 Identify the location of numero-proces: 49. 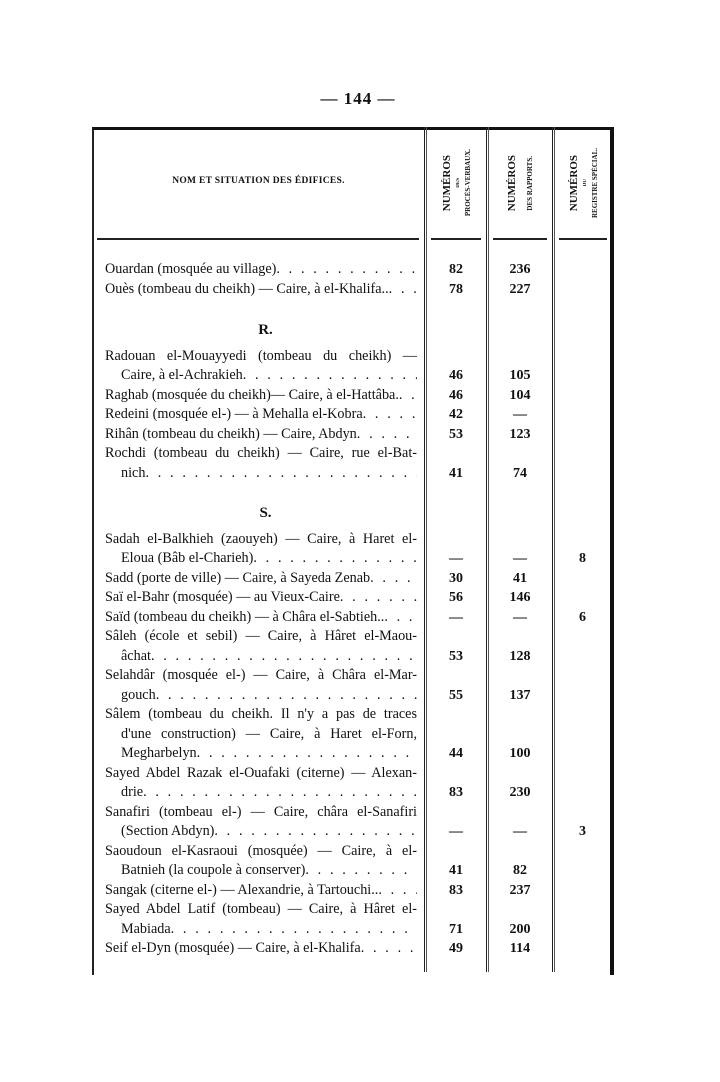
(456, 948).